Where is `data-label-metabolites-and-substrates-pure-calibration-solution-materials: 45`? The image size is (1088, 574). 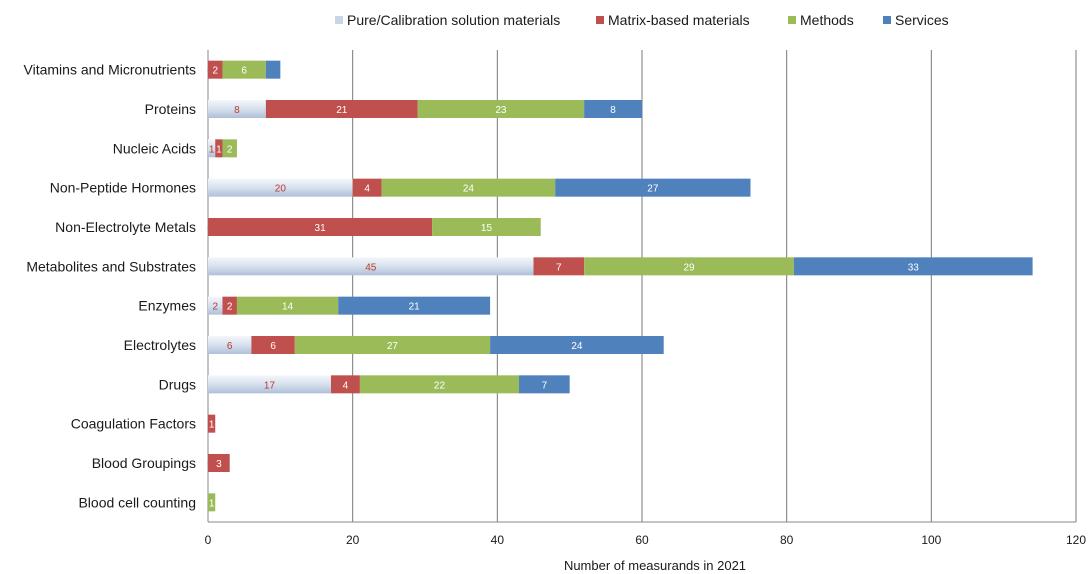 data-label-metabolites-and-substrates-pure-calibration-solution-materials: 45 is located at coordinates (371, 267).